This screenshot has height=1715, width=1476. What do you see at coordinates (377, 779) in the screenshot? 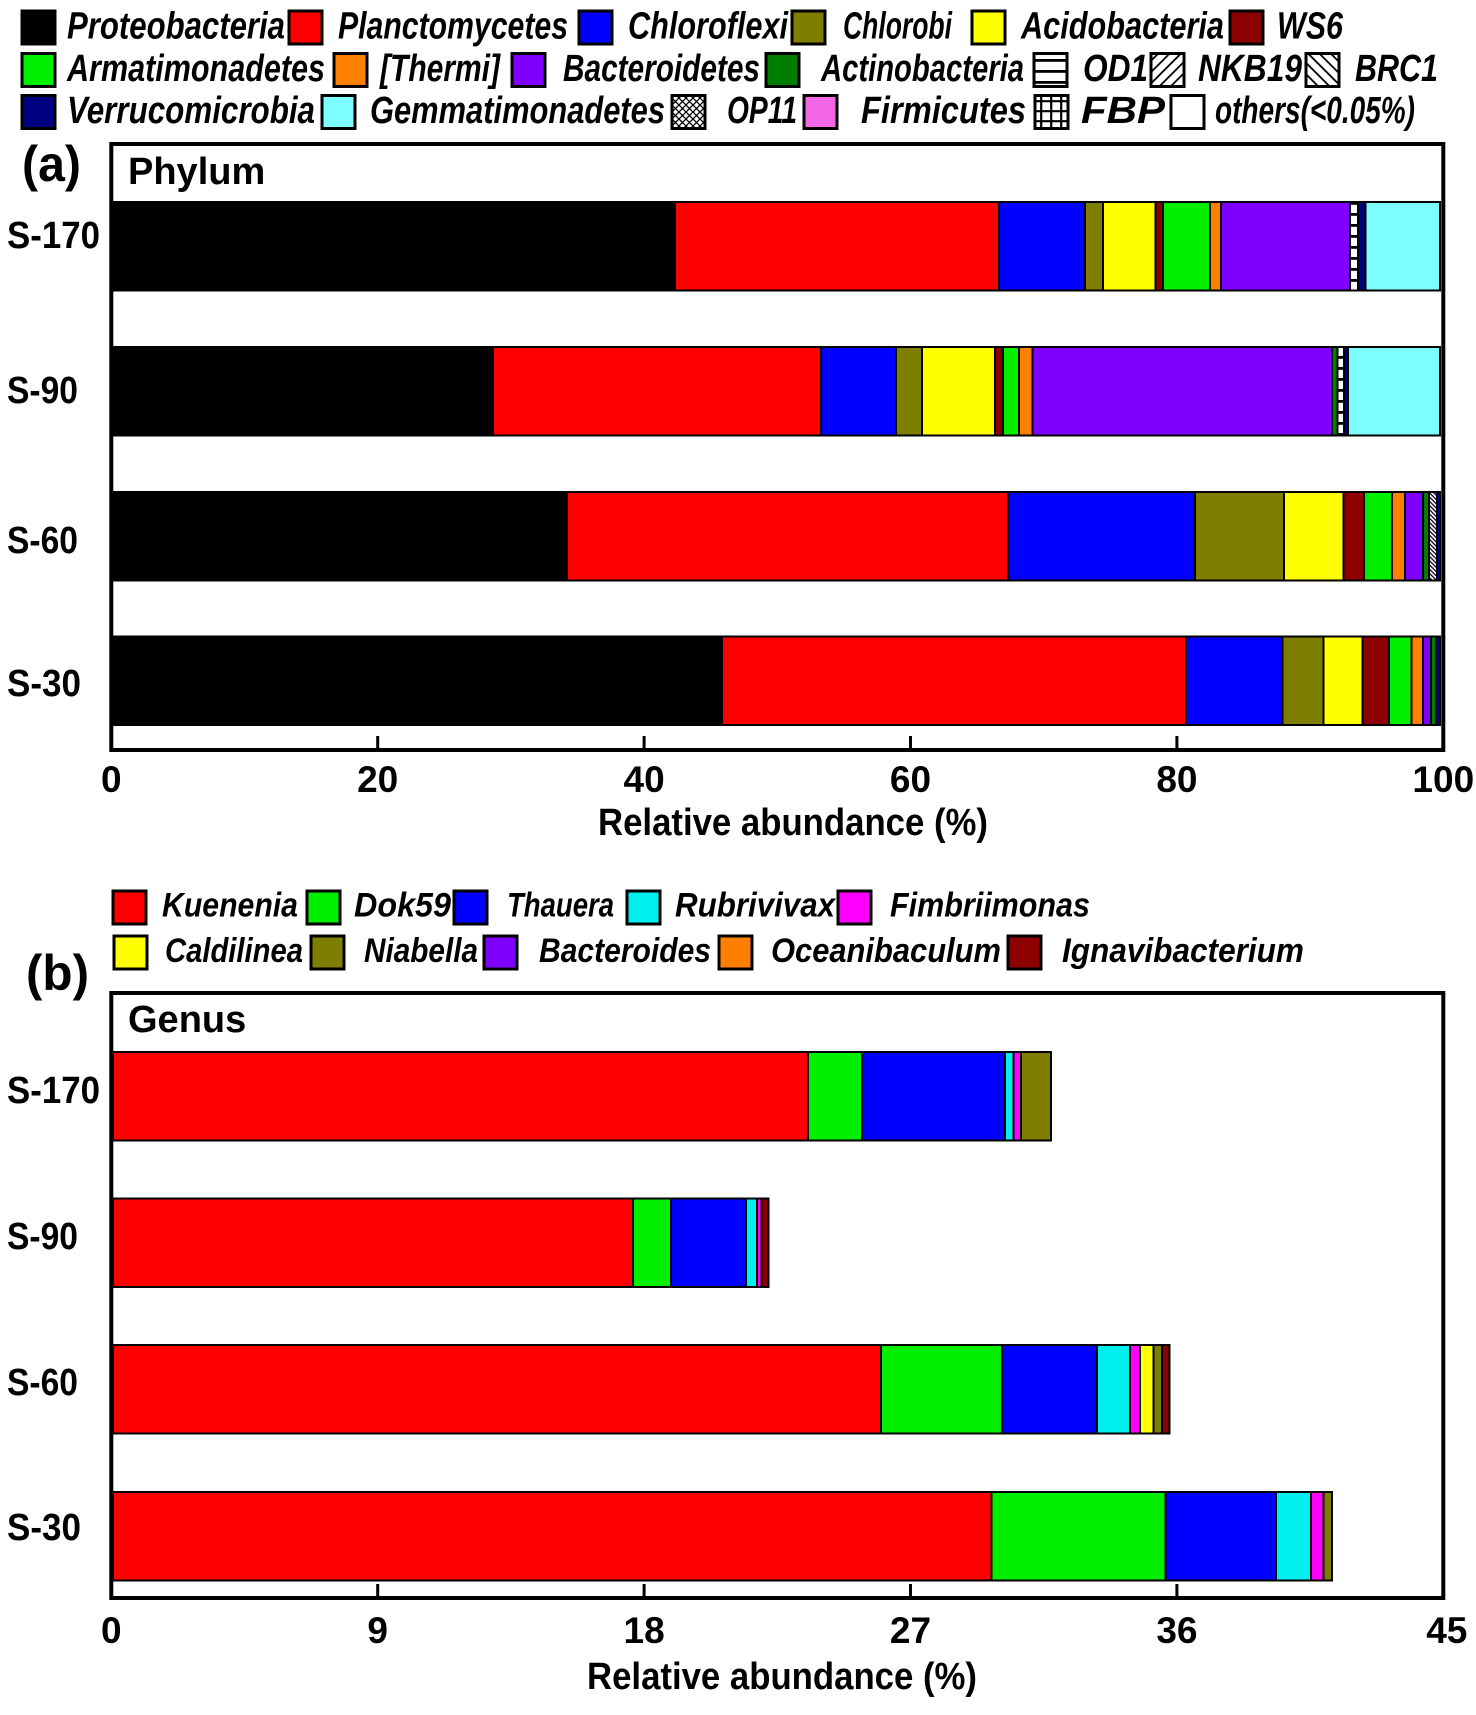
I see `svg-text: 20` at bounding box center [377, 779].